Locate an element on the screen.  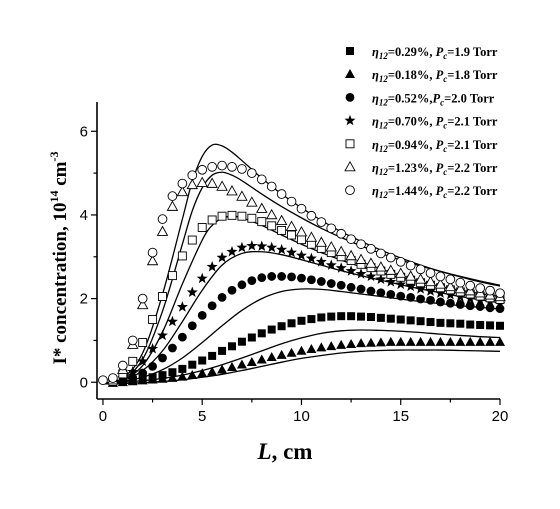
x-axis-title: L, cm is located at coordinates (285, 451).